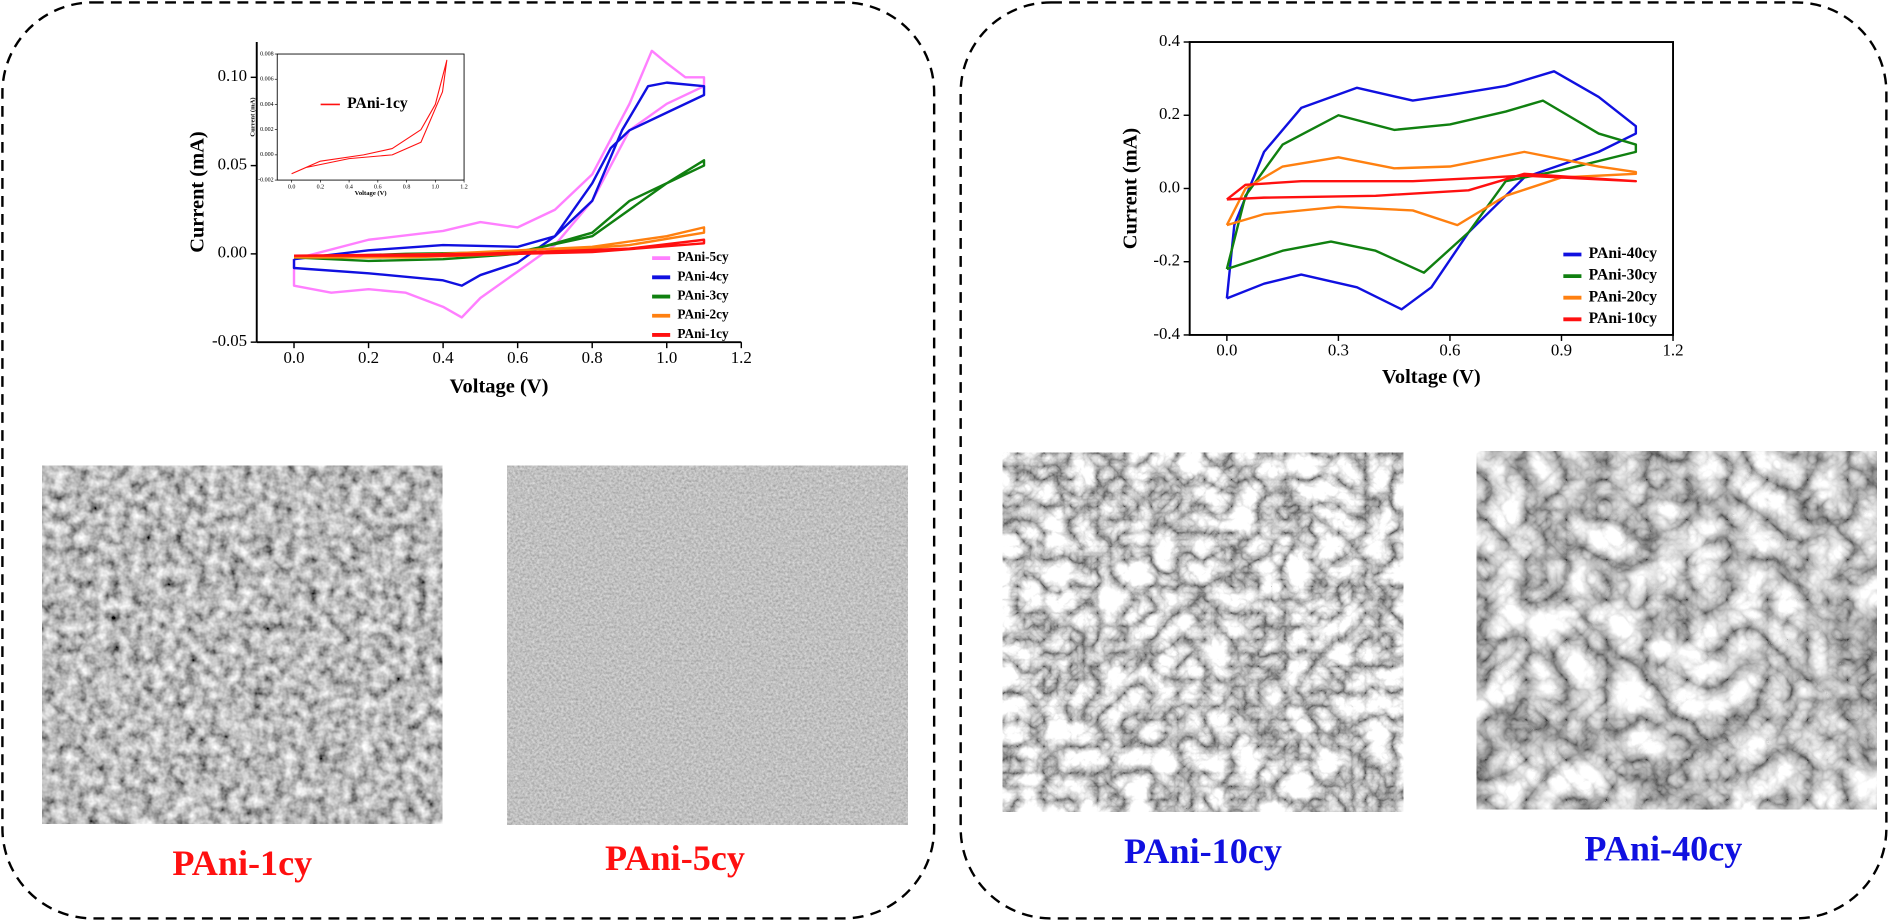 The height and width of the screenshot is (922, 1890). Describe the element at coordinates (703, 295) in the screenshot. I see `legend-label: PAni-3cy` at that location.